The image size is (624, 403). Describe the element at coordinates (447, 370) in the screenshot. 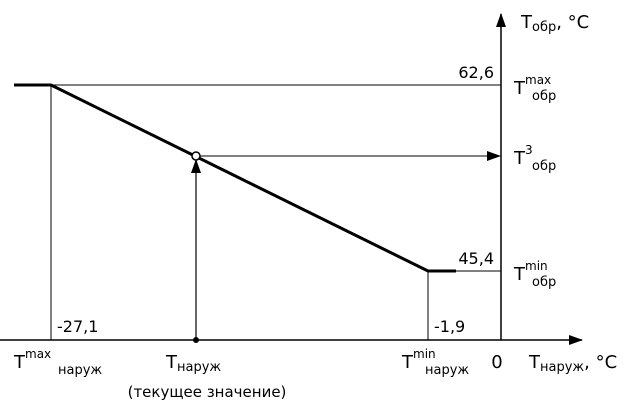

I see `label-t-out-min-sub: наруж` at that location.